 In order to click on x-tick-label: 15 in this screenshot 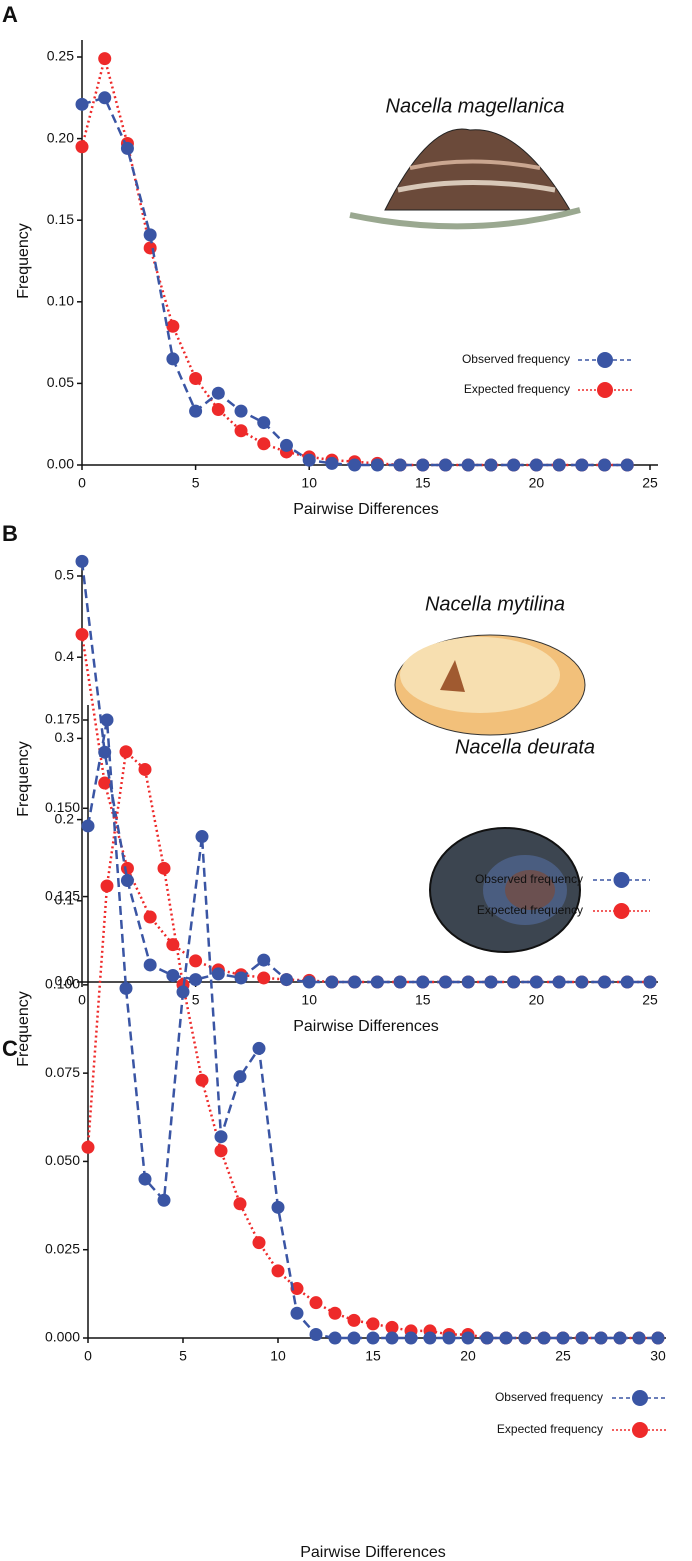, I will do `click(423, 483)`.